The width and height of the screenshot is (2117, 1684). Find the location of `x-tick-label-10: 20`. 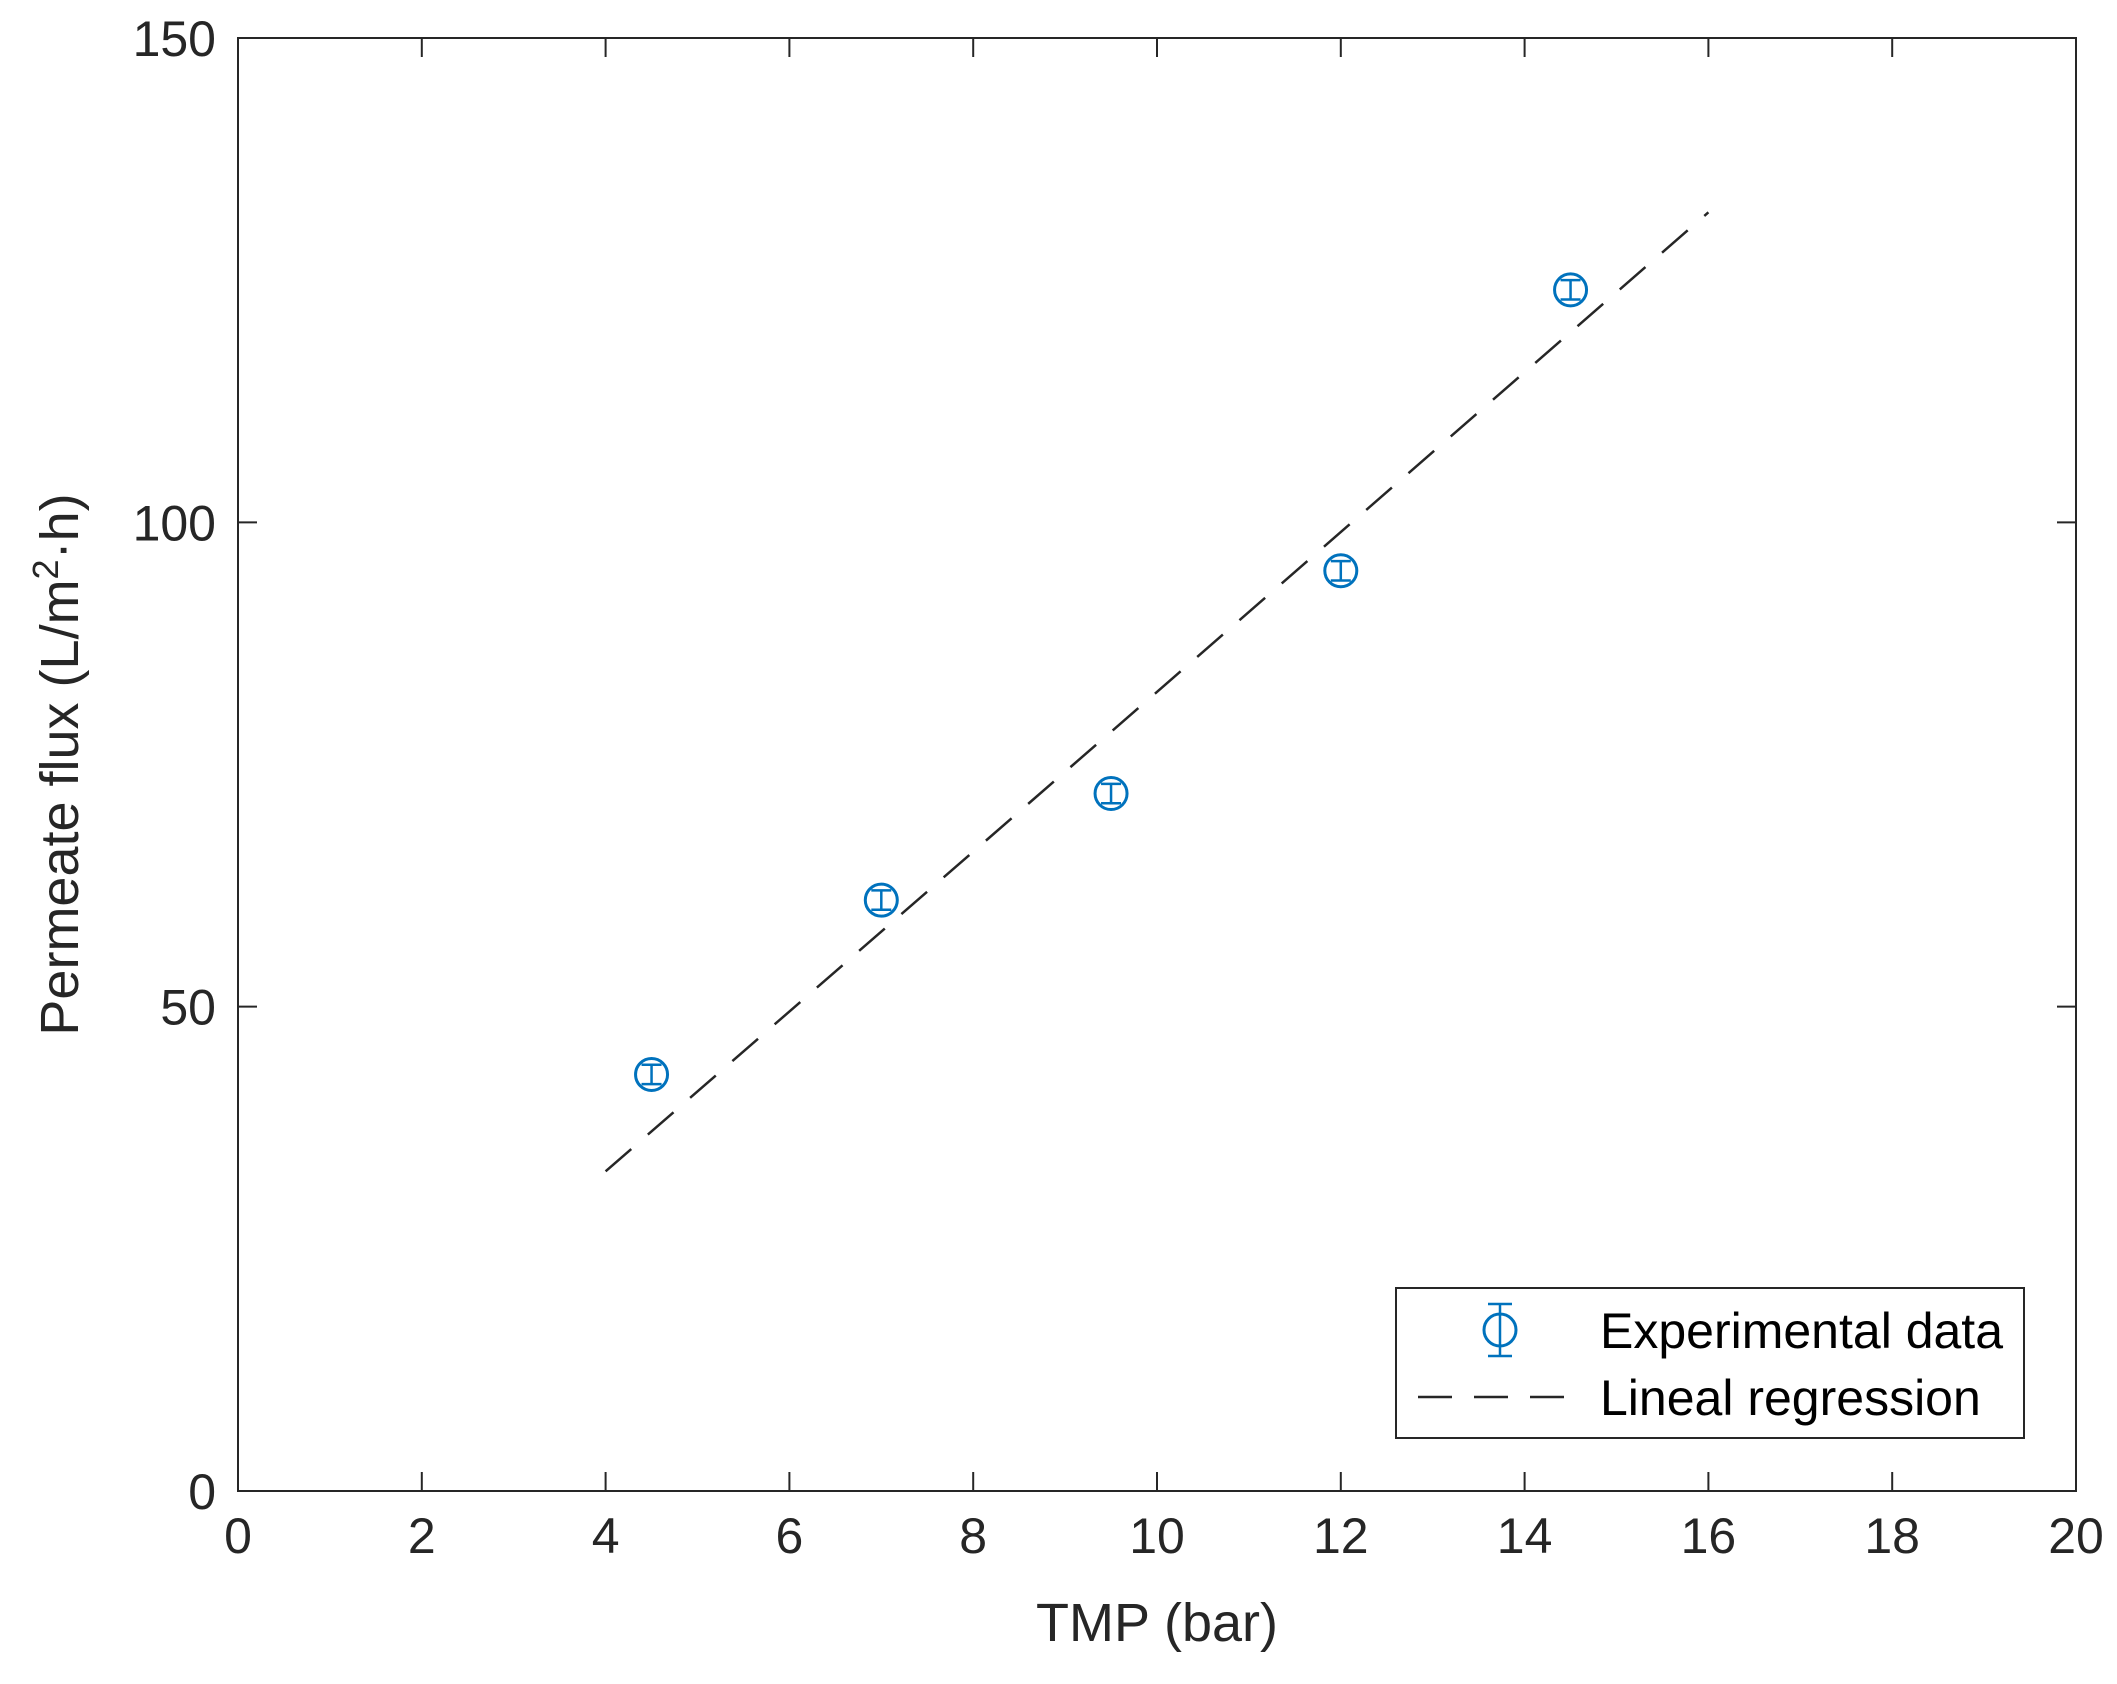

x-tick-label-10: 20 is located at coordinates (2076, 1536).